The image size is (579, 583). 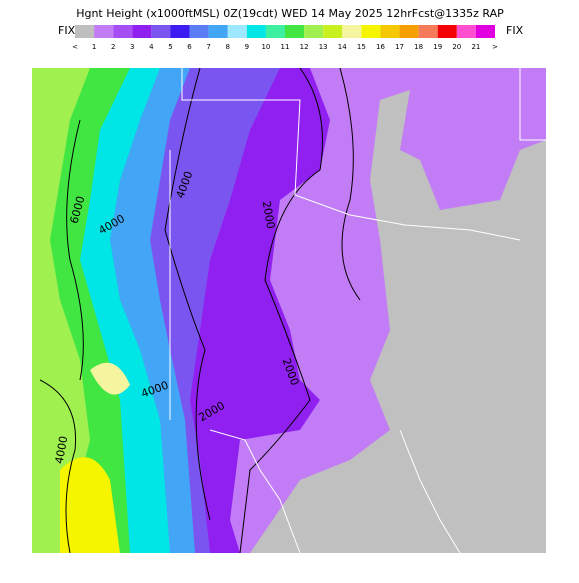 What do you see at coordinates (515, 30) in the screenshot?
I see `fix-right: FIX` at bounding box center [515, 30].